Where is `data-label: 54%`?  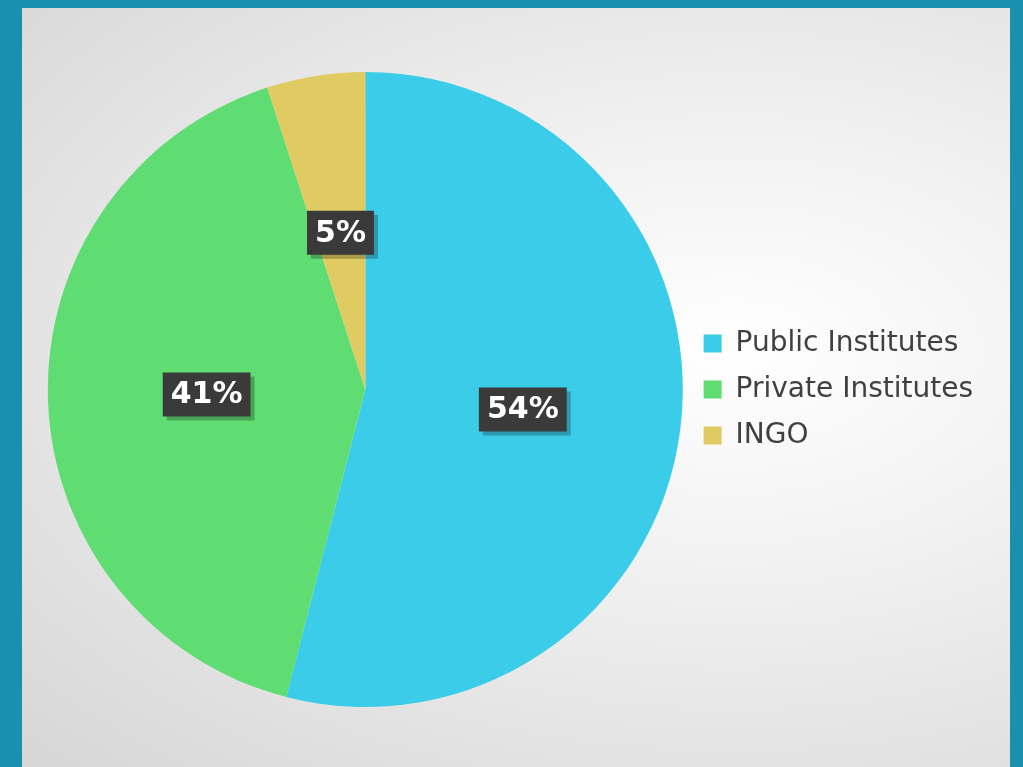
data-label: 54% is located at coordinates (522, 408).